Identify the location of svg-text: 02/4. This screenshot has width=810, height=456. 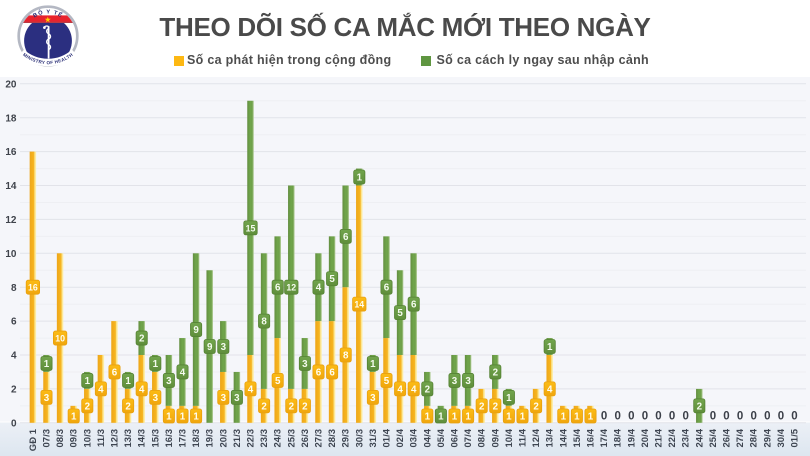
(400, 437).